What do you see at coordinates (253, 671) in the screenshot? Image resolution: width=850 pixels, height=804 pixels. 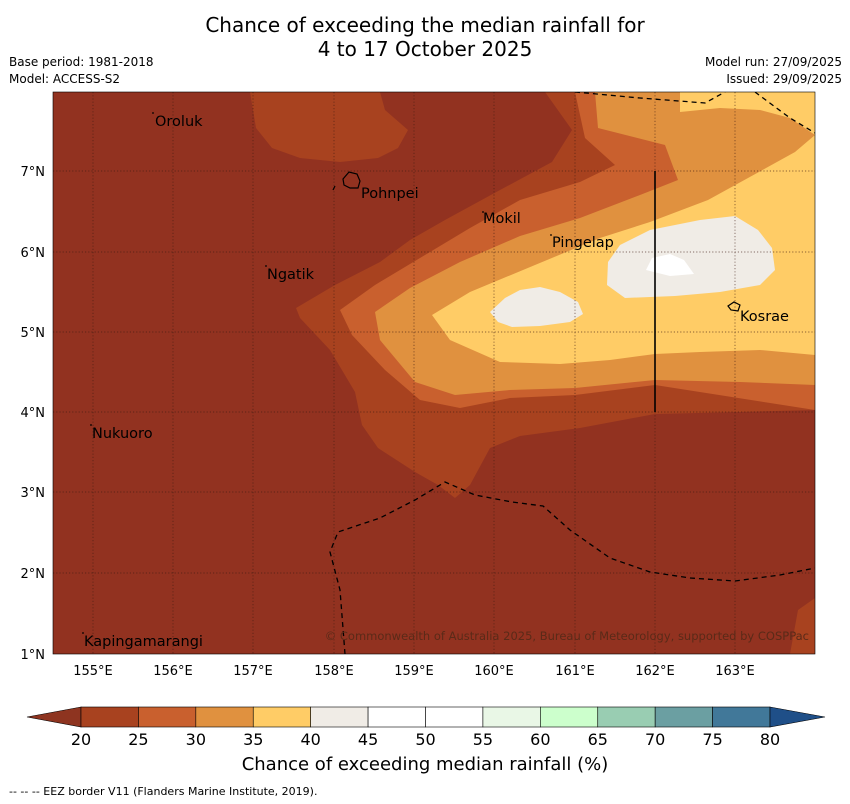 I see `lon-tick-label: 157°E` at bounding box center [253, 671].